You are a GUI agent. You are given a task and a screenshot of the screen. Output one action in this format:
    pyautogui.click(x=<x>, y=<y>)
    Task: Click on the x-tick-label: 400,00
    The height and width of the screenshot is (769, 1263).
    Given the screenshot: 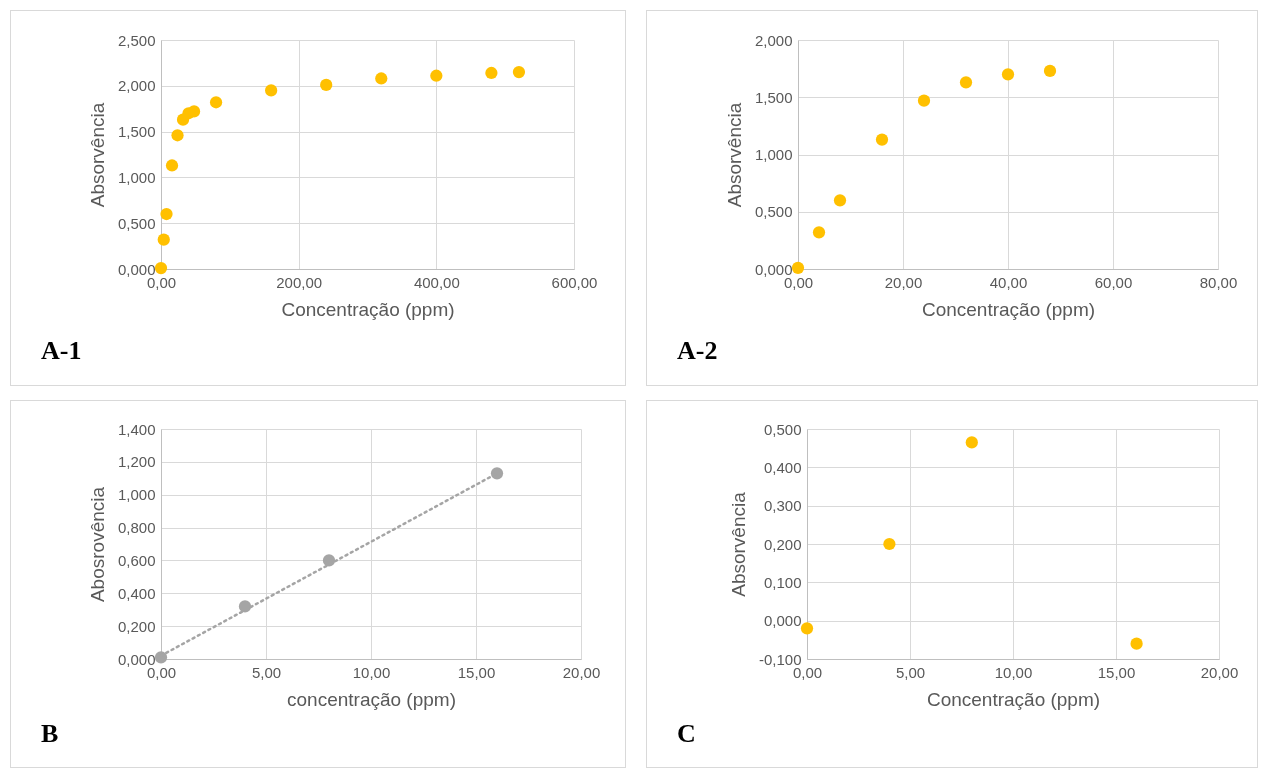 What is the action you would take?
    pyautogui.click(x=436, y=282)
    